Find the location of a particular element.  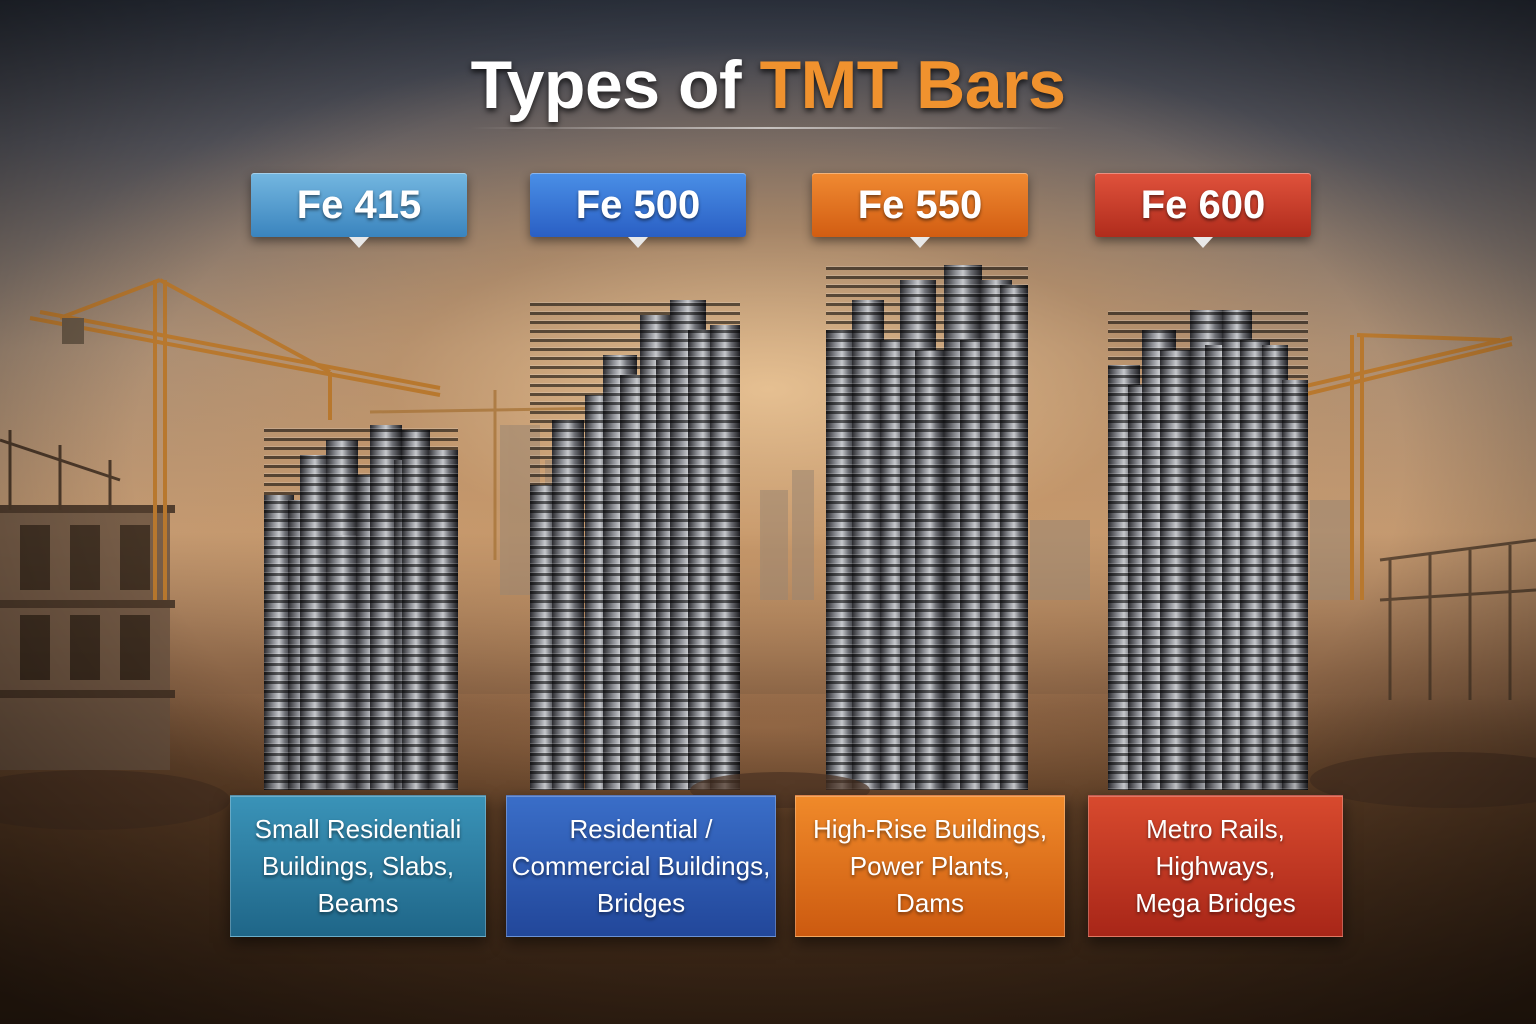

usage-line: Bridges is located at coordinates (641, 902).